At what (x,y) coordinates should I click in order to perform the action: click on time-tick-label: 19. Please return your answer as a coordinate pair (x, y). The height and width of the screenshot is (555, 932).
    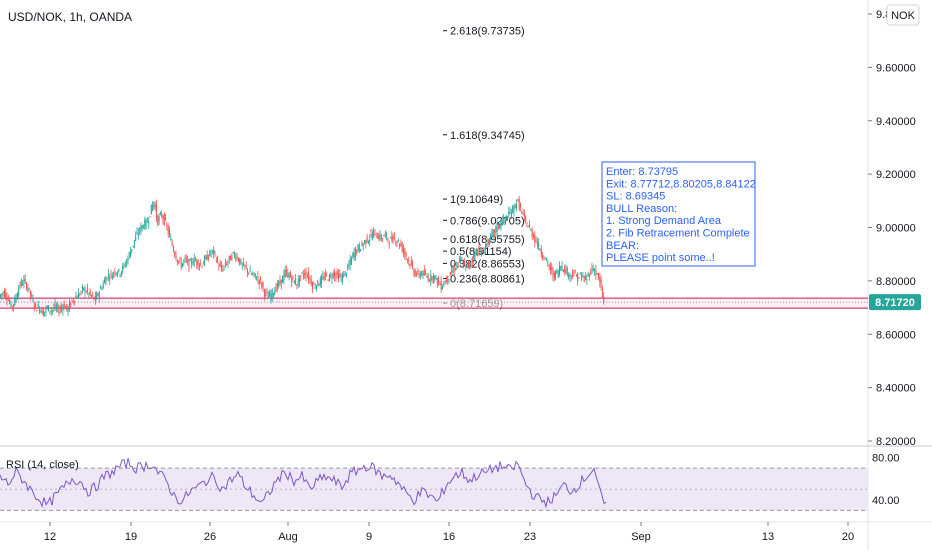
    Looking at the image, I should click on (131, 537).